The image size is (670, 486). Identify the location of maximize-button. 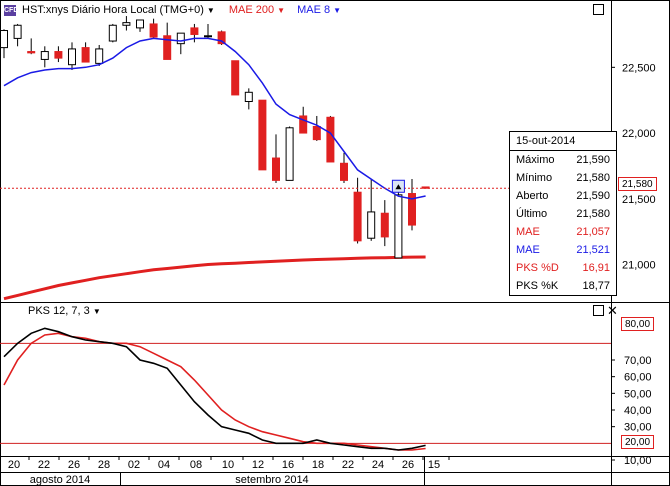
(598, 9).